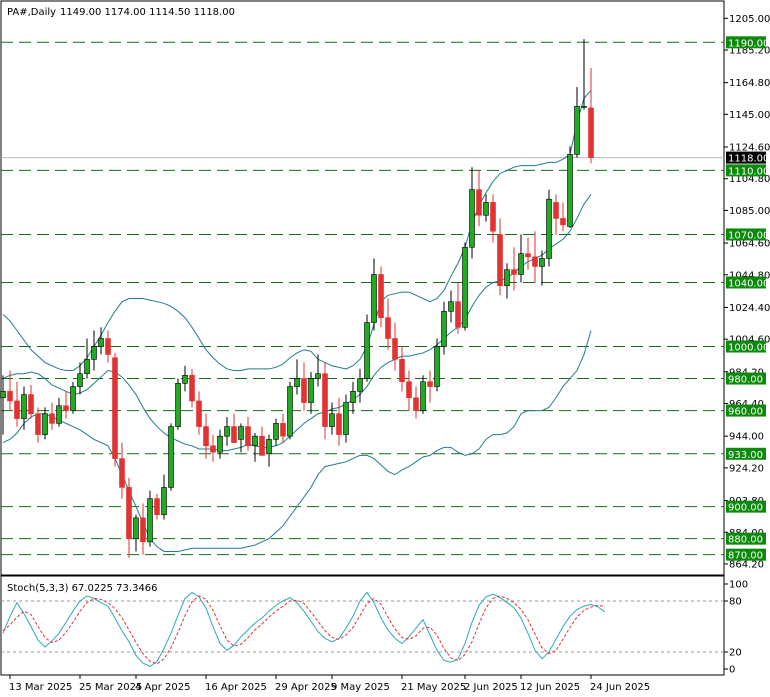  Describe the element at coordinates (360, 687) in the screenshot. I see `date-tick-label: 9 May 2025` at that location.